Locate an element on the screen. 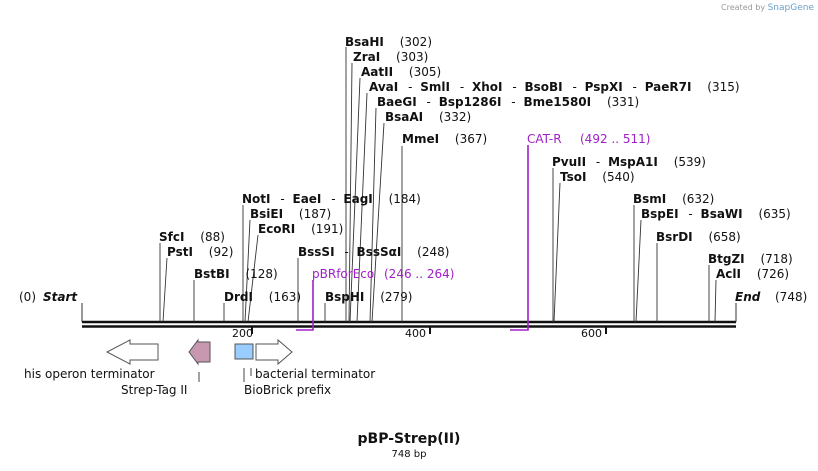 The image size is (818, 471). site-position: (315) is located at coordinates (723, 87).